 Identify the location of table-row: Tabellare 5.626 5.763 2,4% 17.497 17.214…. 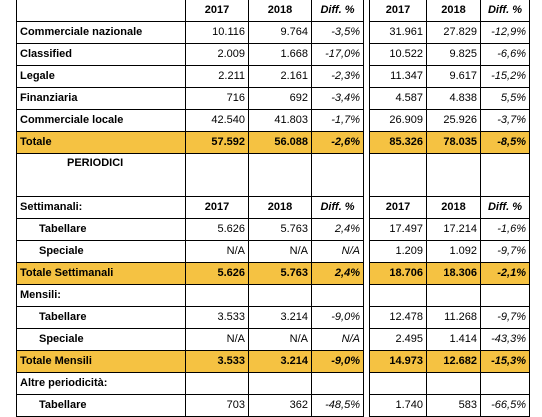
(273, 229).